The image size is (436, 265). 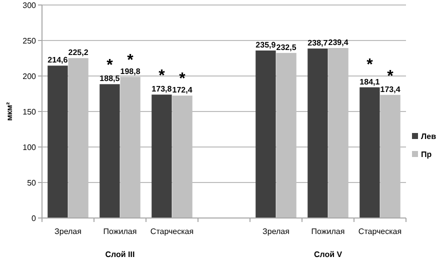 What do you see at coordinates (370, 81) in the screenshot?
I see `data-label: 184,1` at bounding box center [370, 81].